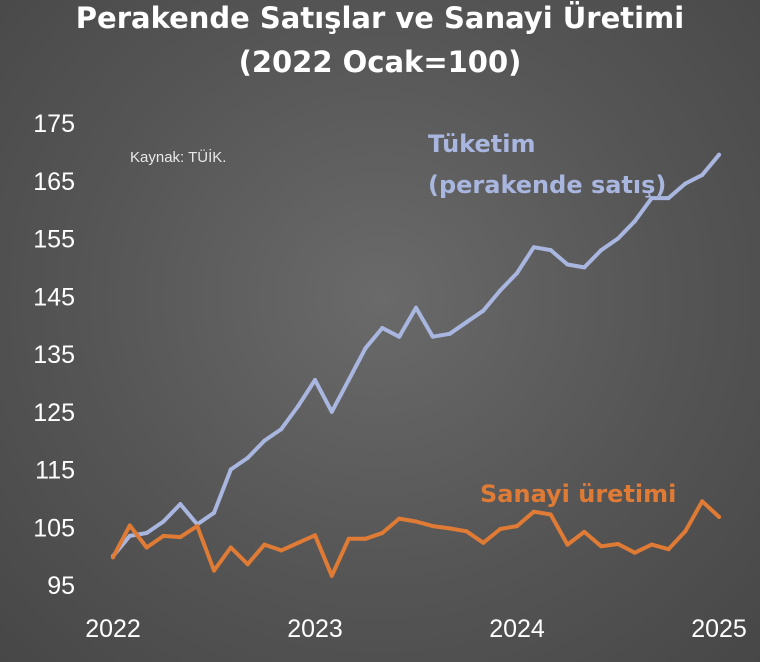 The height and width of the screenshot is (662, 760). What do you see at coordinates (380, 18) in the screenshot?
I see `chart-title: Perakende Satışlar ve Sanayi Üretimi` at bounding box center [380, 18].